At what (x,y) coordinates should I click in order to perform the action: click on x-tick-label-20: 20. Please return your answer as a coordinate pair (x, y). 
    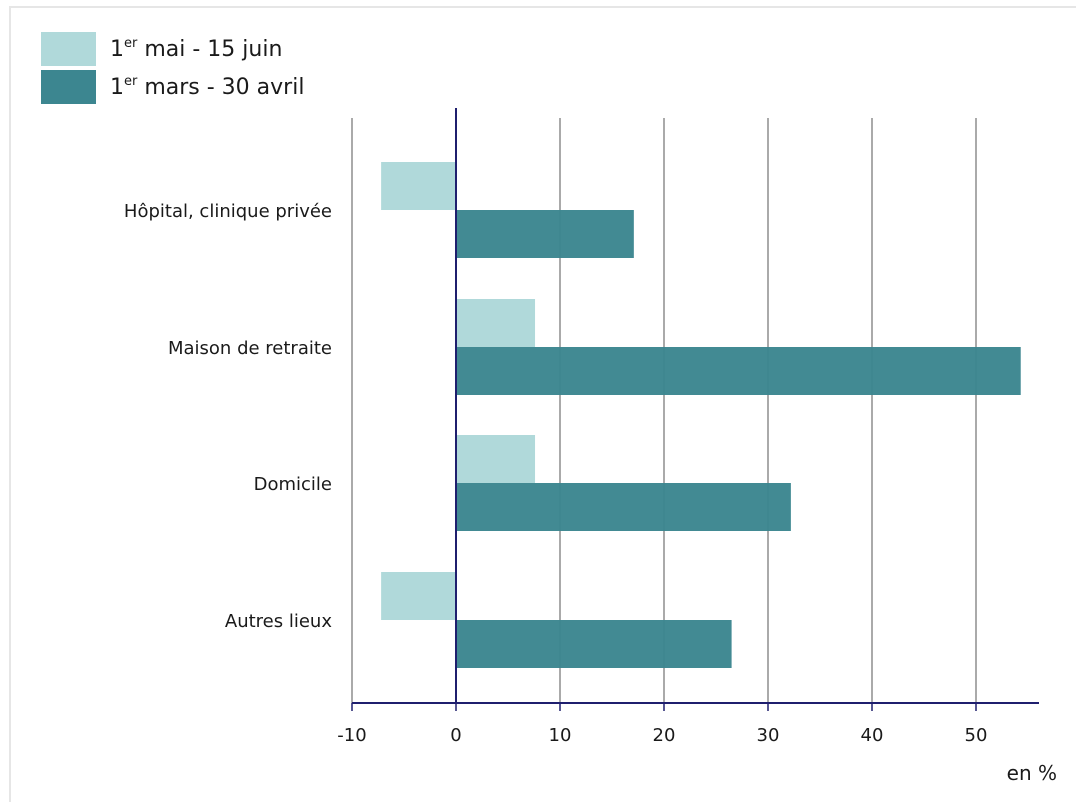
    Looking at the image, I should click on (664, 735).